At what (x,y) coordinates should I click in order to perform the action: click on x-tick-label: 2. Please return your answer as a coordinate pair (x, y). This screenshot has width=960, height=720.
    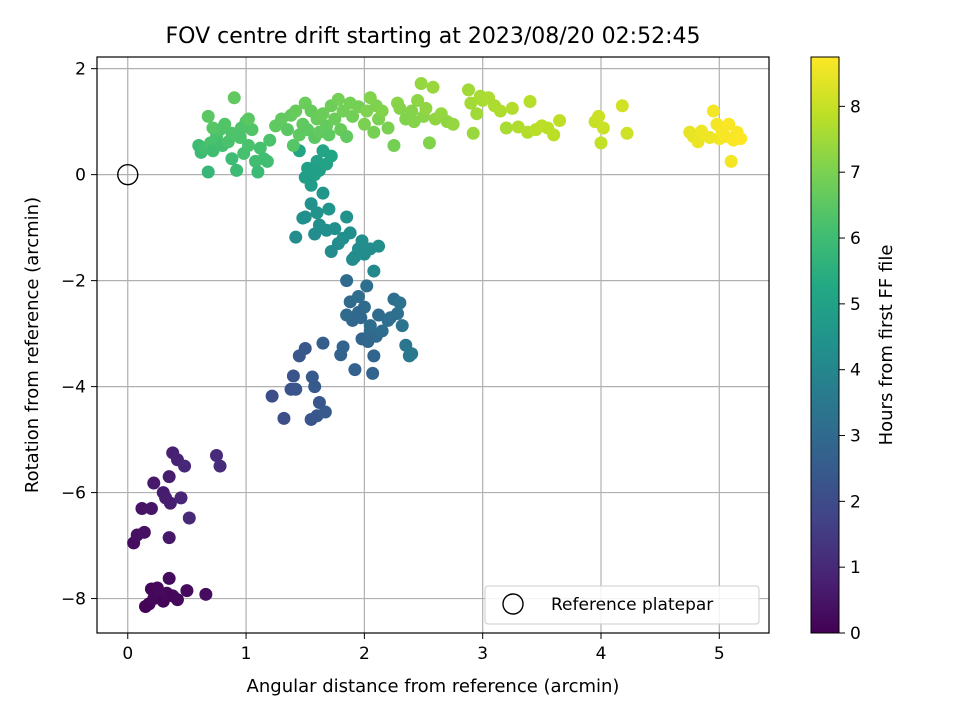
    Looking at the image, I should click on (364, 654).